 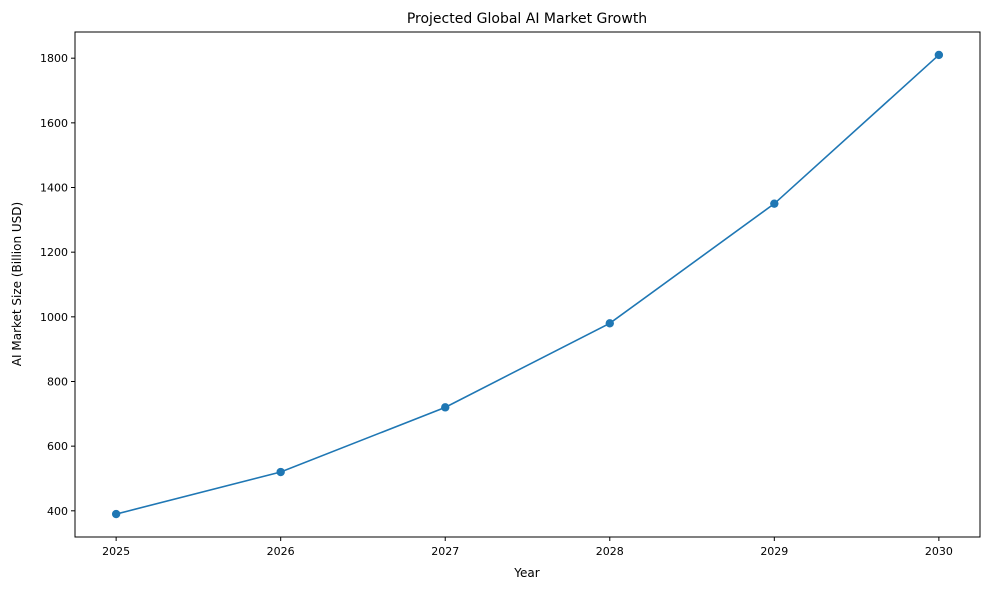 I want to click on x-tick-label: 2027, so click(x=445, y=551).